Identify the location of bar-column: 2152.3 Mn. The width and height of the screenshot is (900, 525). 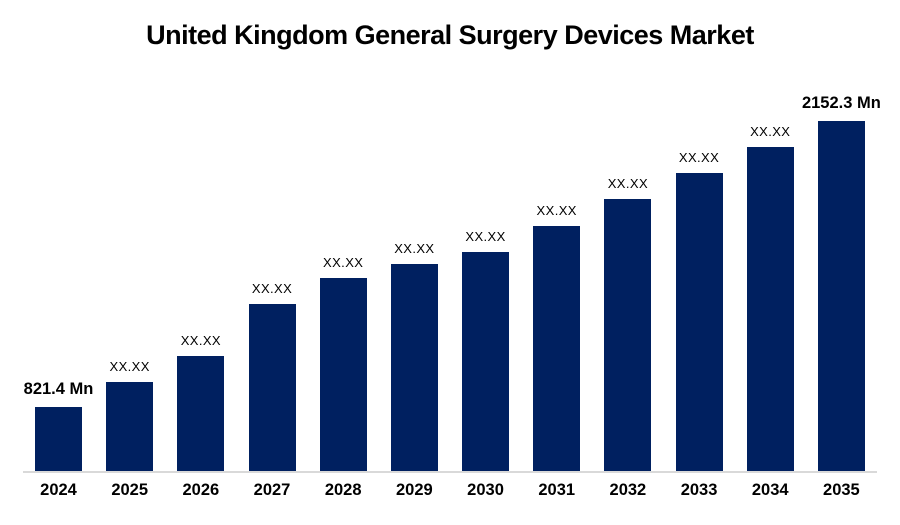
(841, 282).